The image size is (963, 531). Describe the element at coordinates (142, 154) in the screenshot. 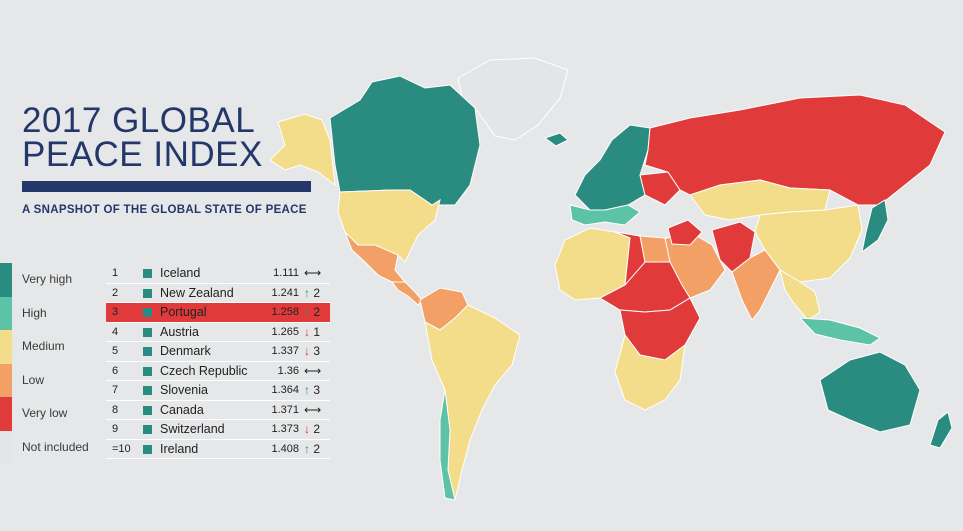

I see `page-title-line2: PEACE INDEX` at that location.